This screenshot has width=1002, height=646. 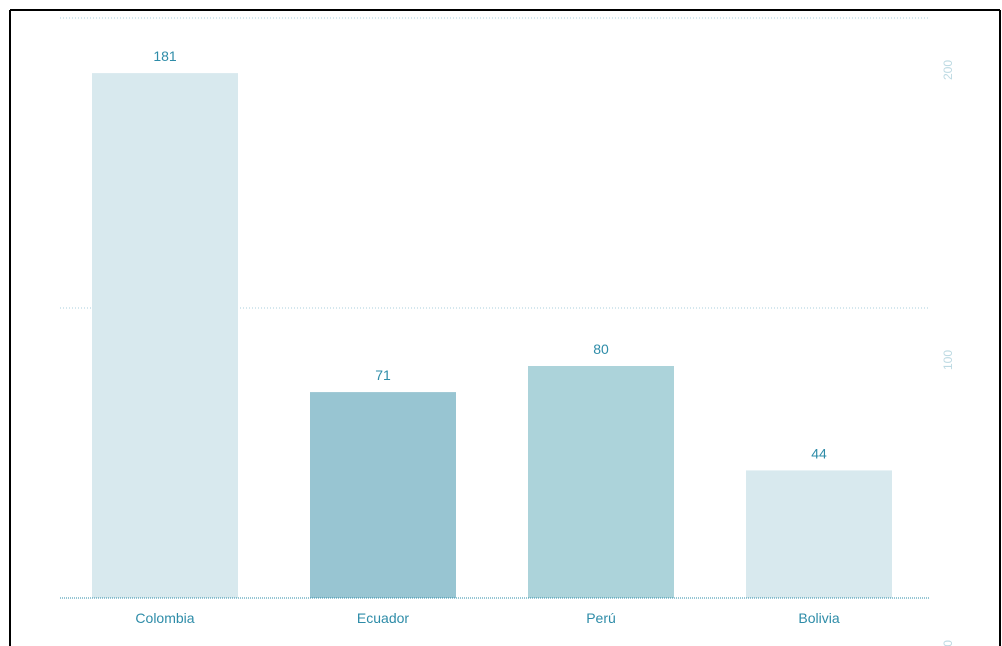 I want to click on x-tick-label: Colombia, so click(x=164, y=618).